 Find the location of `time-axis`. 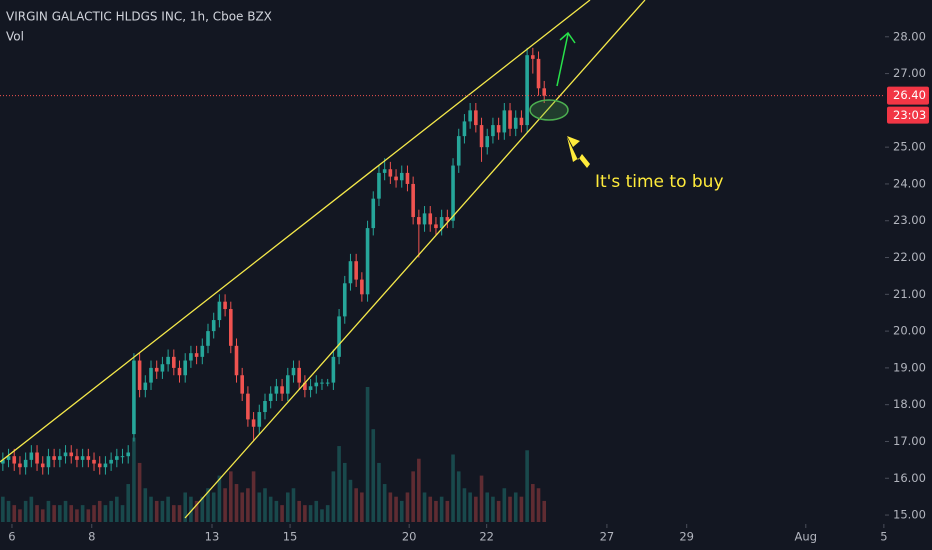

time-axis is located at coordinates (466, 537).